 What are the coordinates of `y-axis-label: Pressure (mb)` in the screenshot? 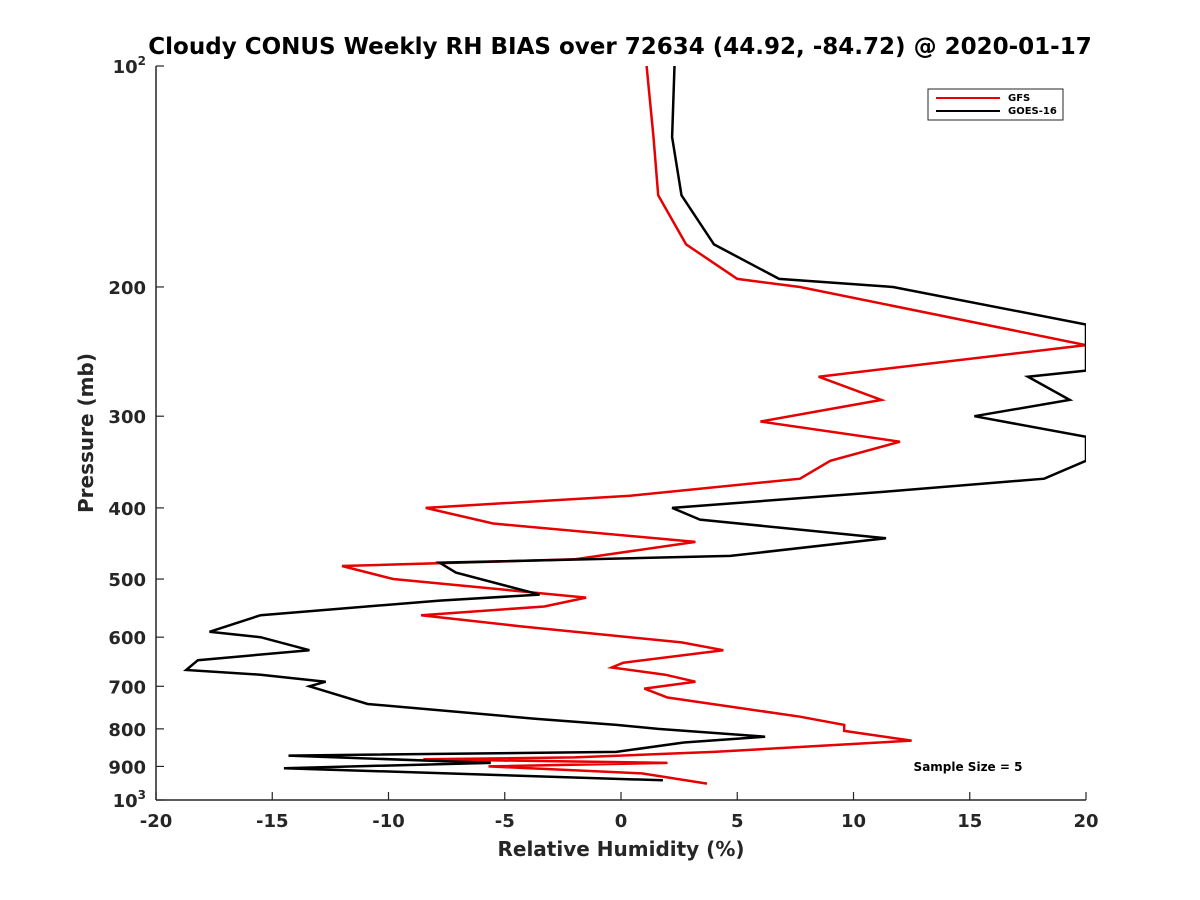 It's located at (86, 433).